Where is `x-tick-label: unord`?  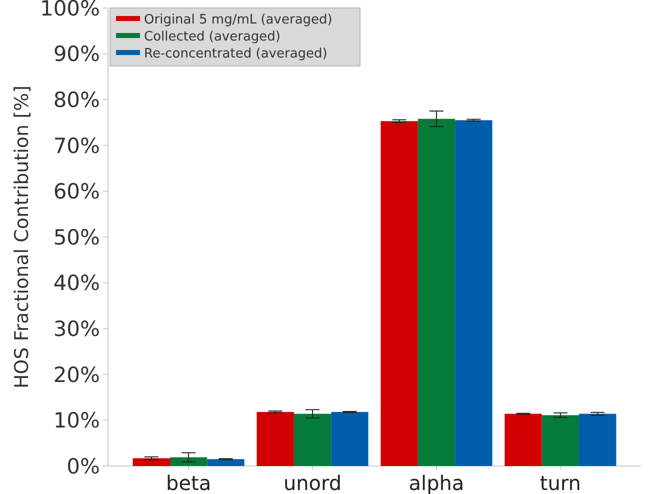
x-tick-label: unord is located at coordinates (312, 482).